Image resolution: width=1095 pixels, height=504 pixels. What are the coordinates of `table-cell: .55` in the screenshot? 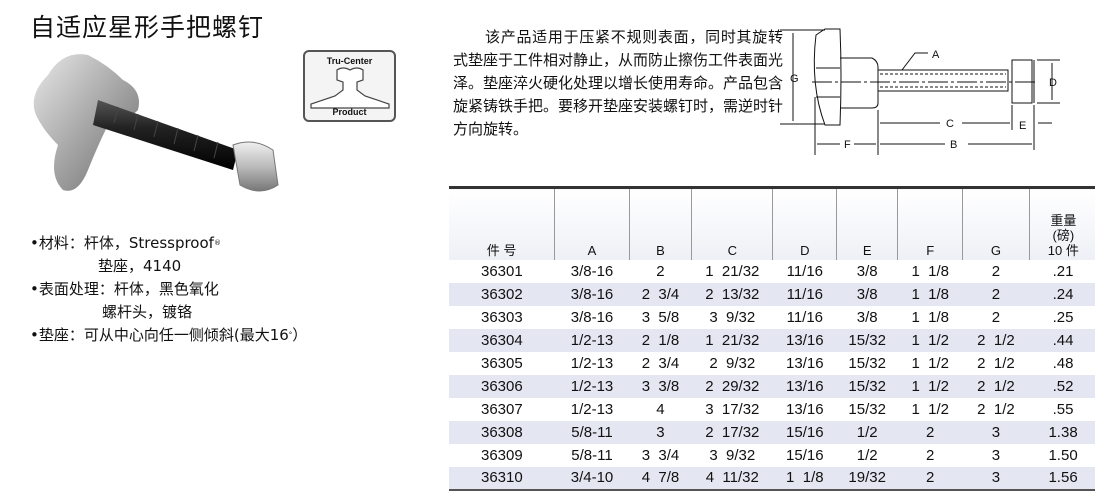 It's located at (1063, 409).